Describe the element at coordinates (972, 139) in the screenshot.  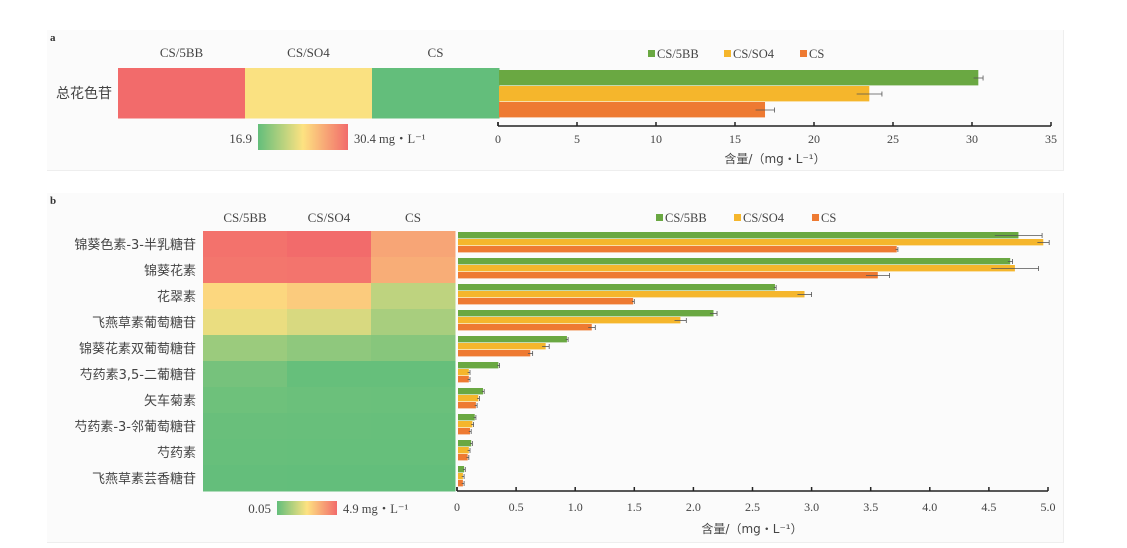
I see `panel-a-x-tick-label: 30` at that location.